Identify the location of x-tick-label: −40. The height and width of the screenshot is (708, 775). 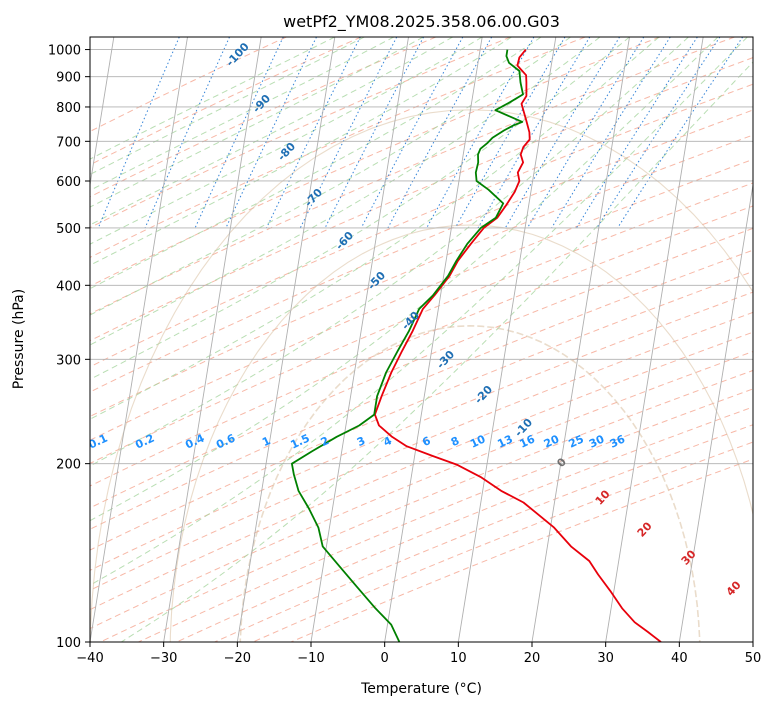
(89, 658).